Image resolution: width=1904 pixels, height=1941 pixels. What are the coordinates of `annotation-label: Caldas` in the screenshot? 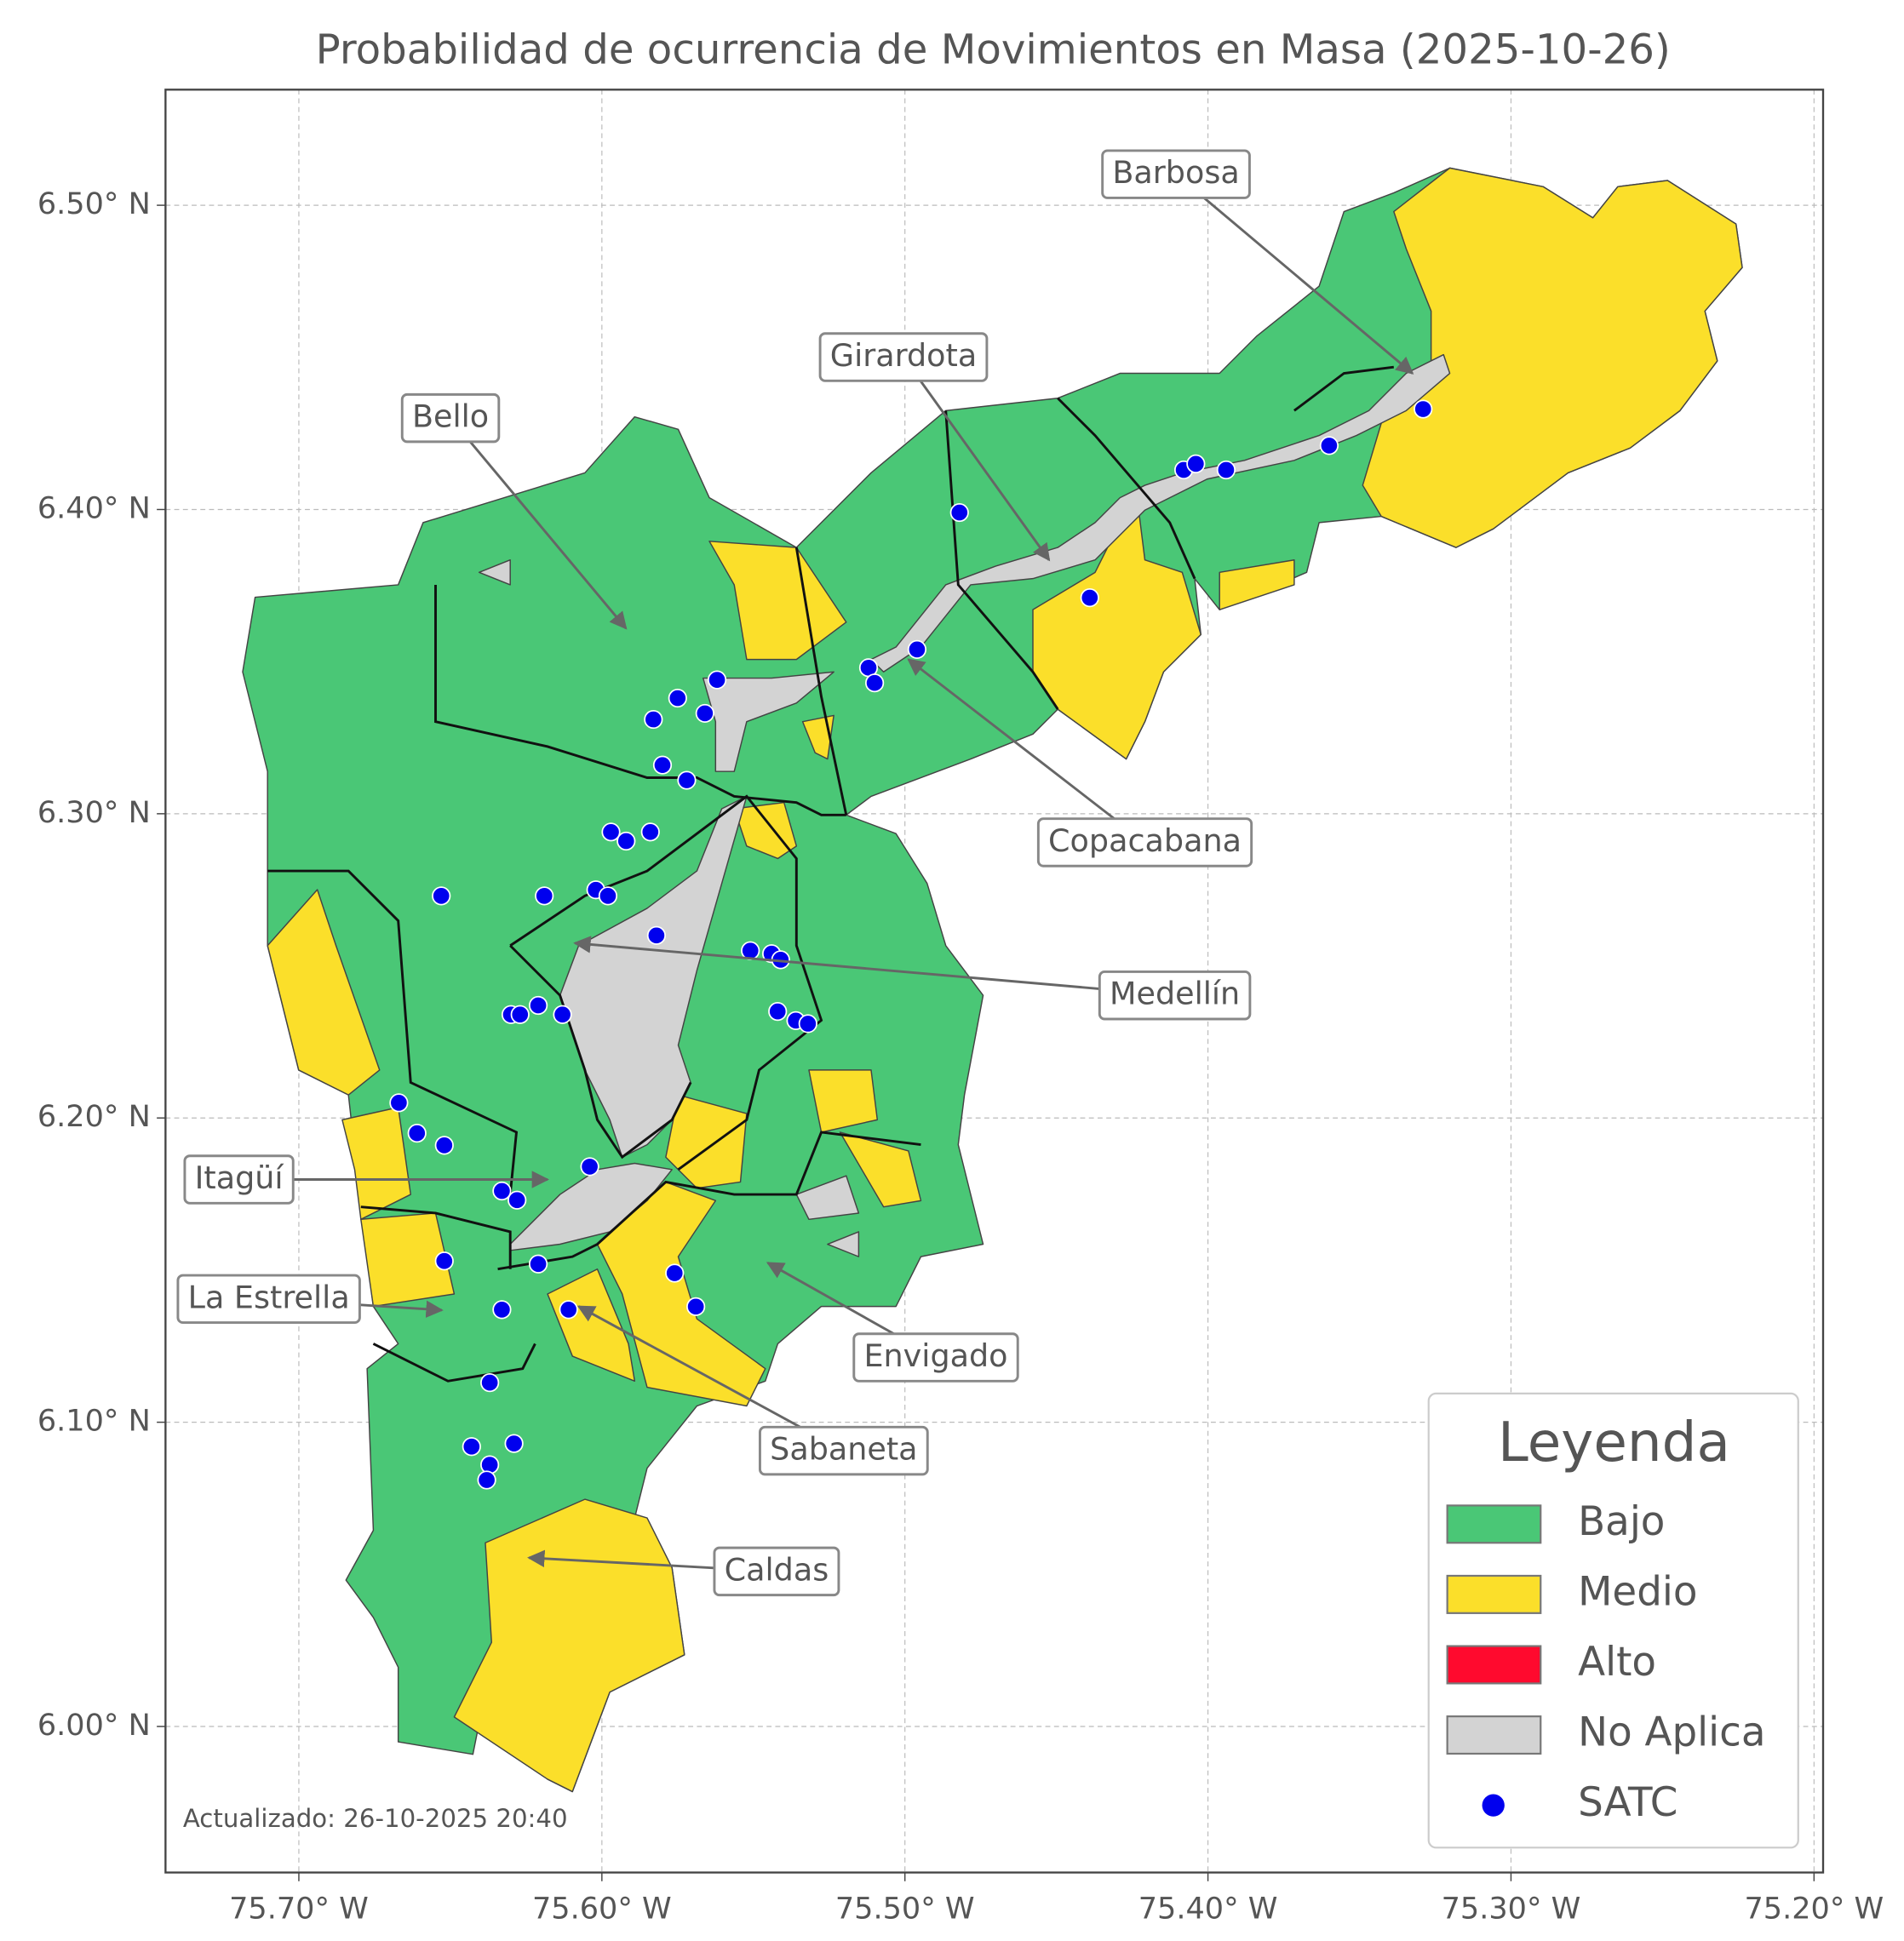 It's located at (777, 1569).